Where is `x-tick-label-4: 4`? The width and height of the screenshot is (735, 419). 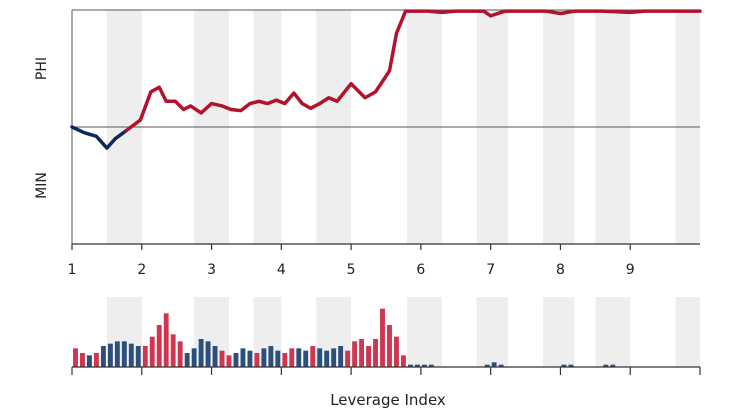 x-tick-label-4: 4 is located at coordinates (281, 270).